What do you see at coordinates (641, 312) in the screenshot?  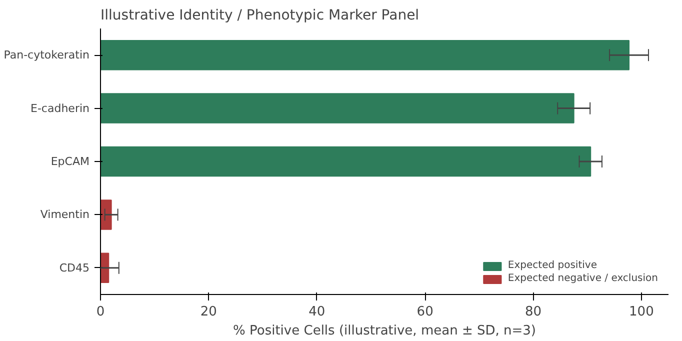 I see `x-tick-label: 100` at bounding box center [641, 312].